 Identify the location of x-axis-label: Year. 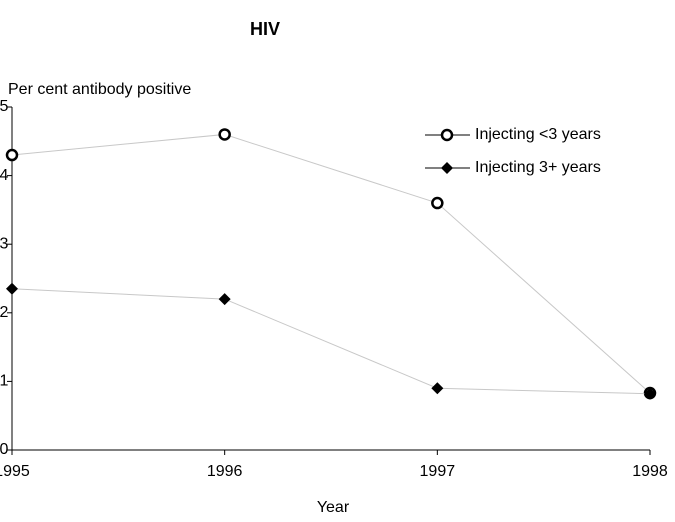
(333, 507).